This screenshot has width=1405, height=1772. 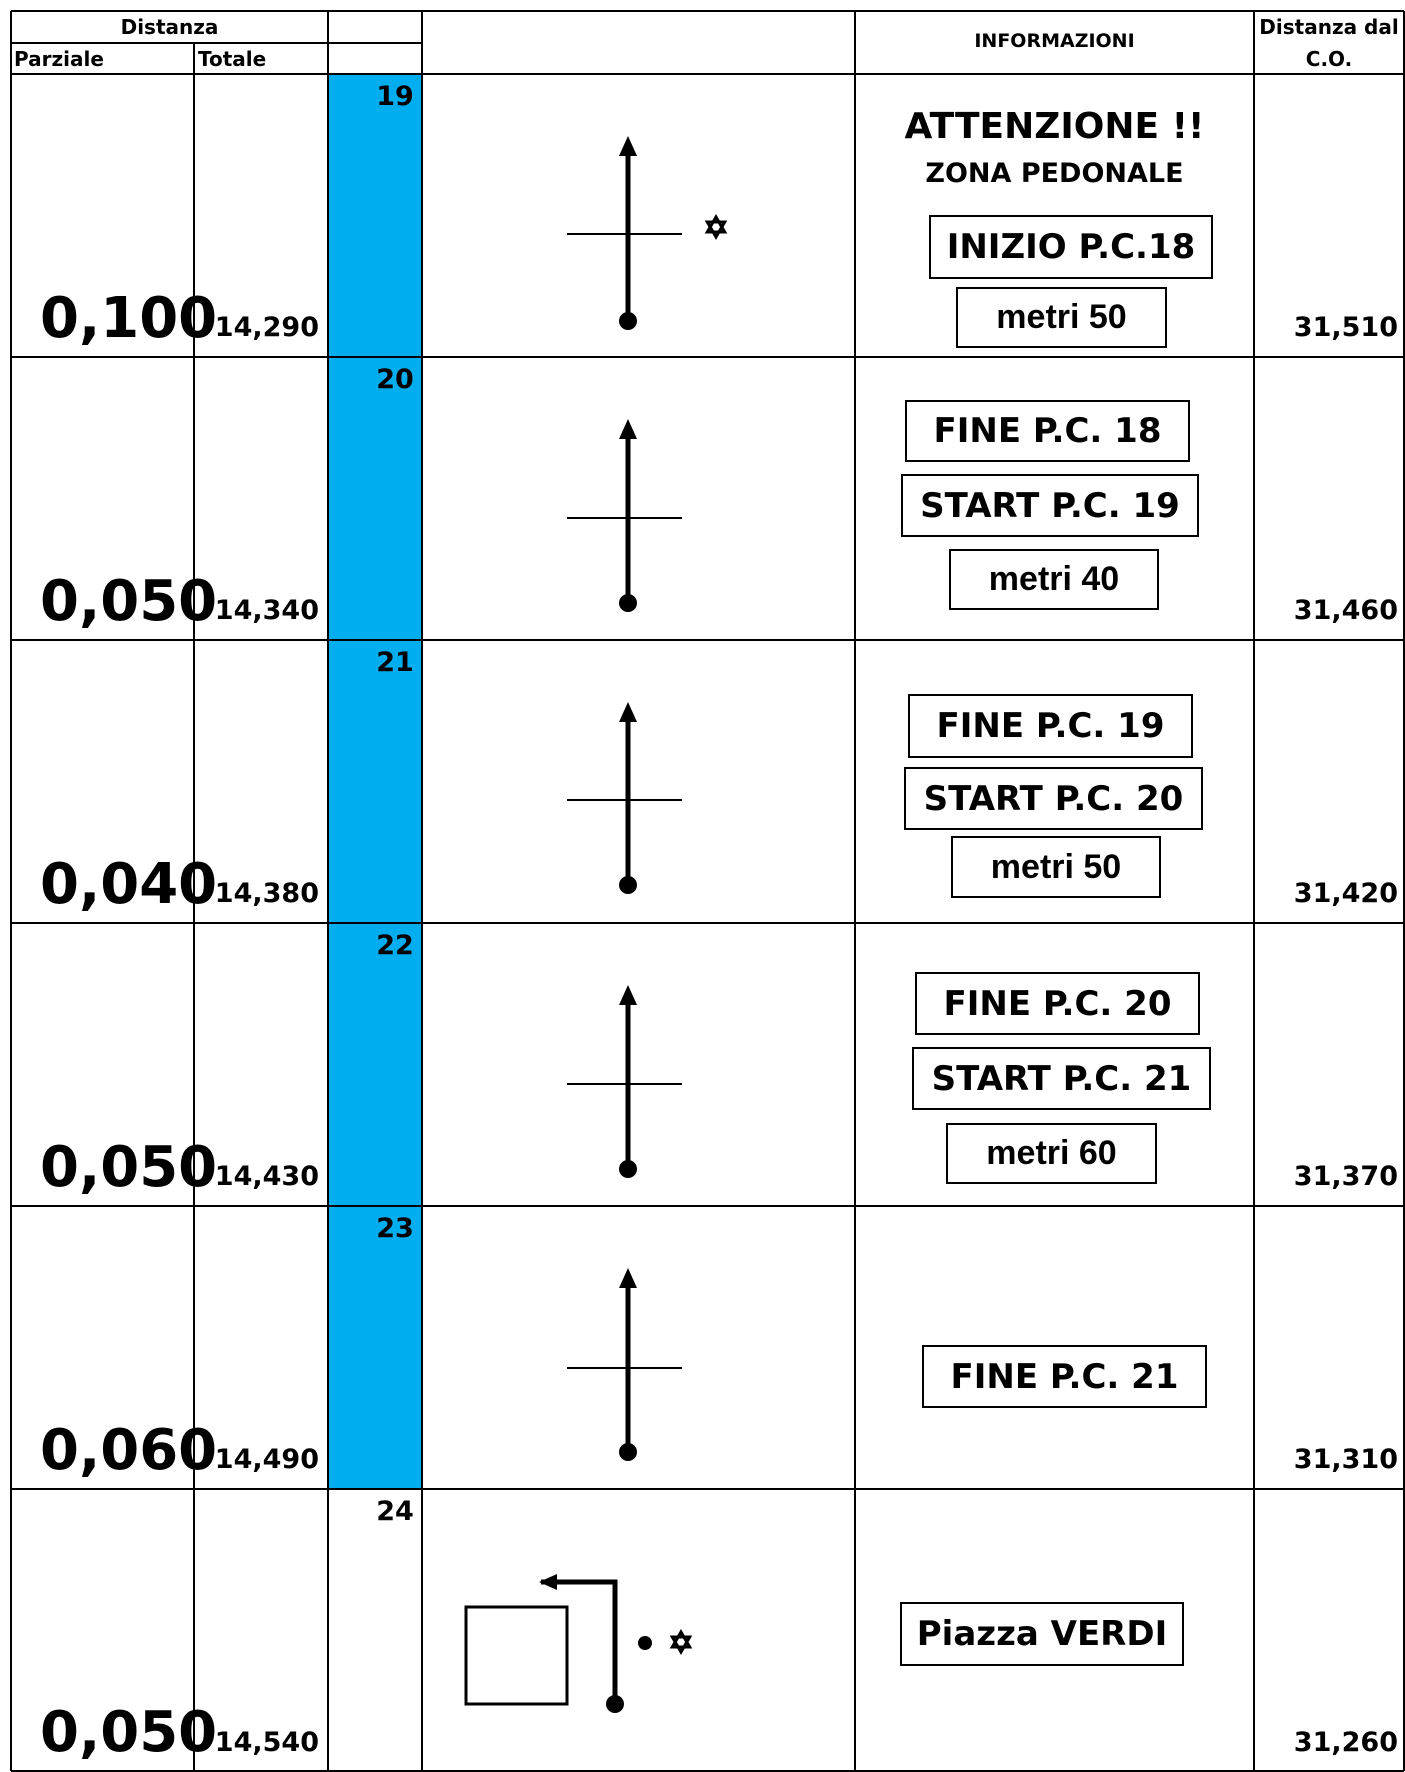 I want to click on info-box: INIZIO P.C.18, so click(x=1071, y=247).